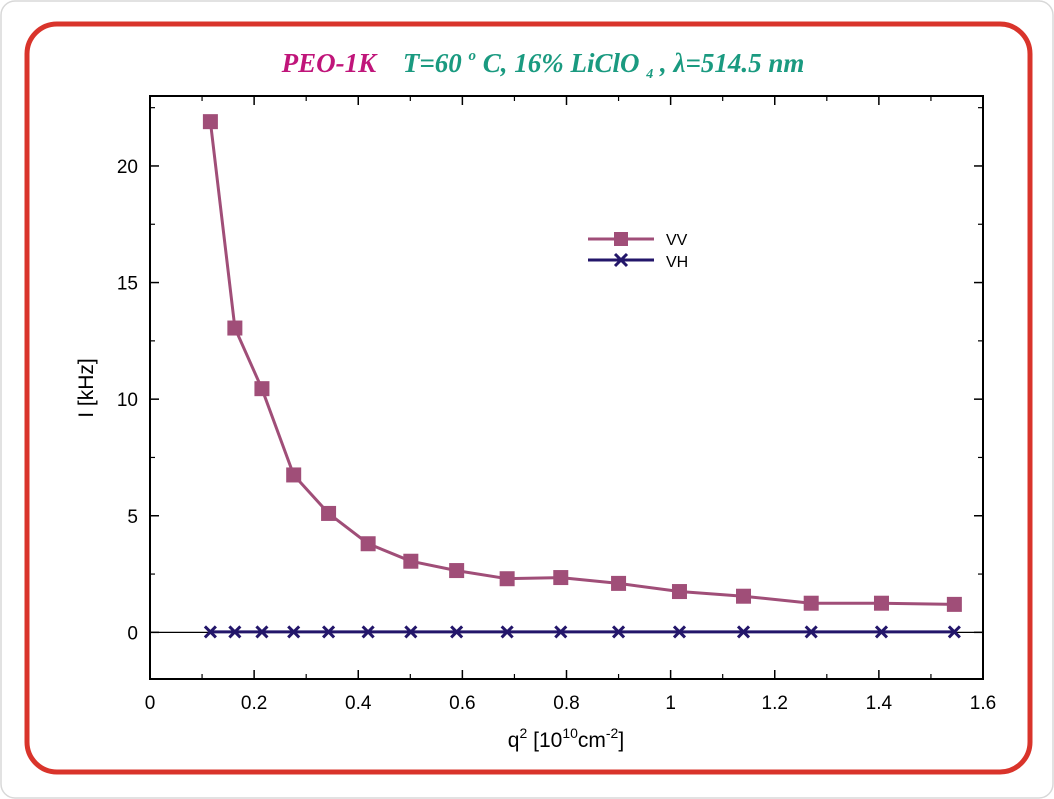 Image resolution: width=1054 pixels, height=799 pixels. I want to click on y-tick-label: 10, so click(127, 400).